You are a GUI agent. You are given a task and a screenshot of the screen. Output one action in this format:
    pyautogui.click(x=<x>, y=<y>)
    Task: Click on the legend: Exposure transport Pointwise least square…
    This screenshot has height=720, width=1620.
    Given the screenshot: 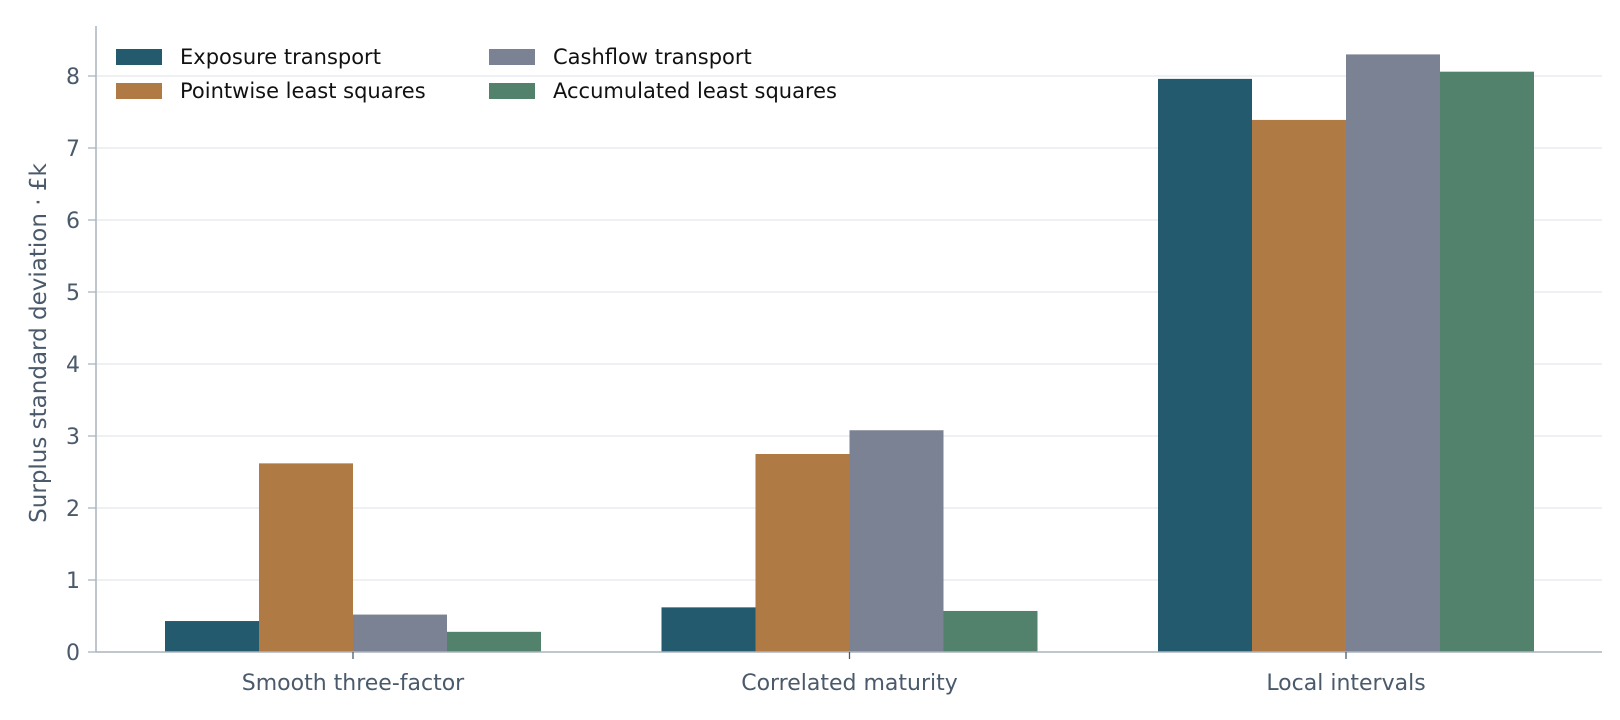 What is the action you would take?
    pyautogui.click(x=476, y=74)
    